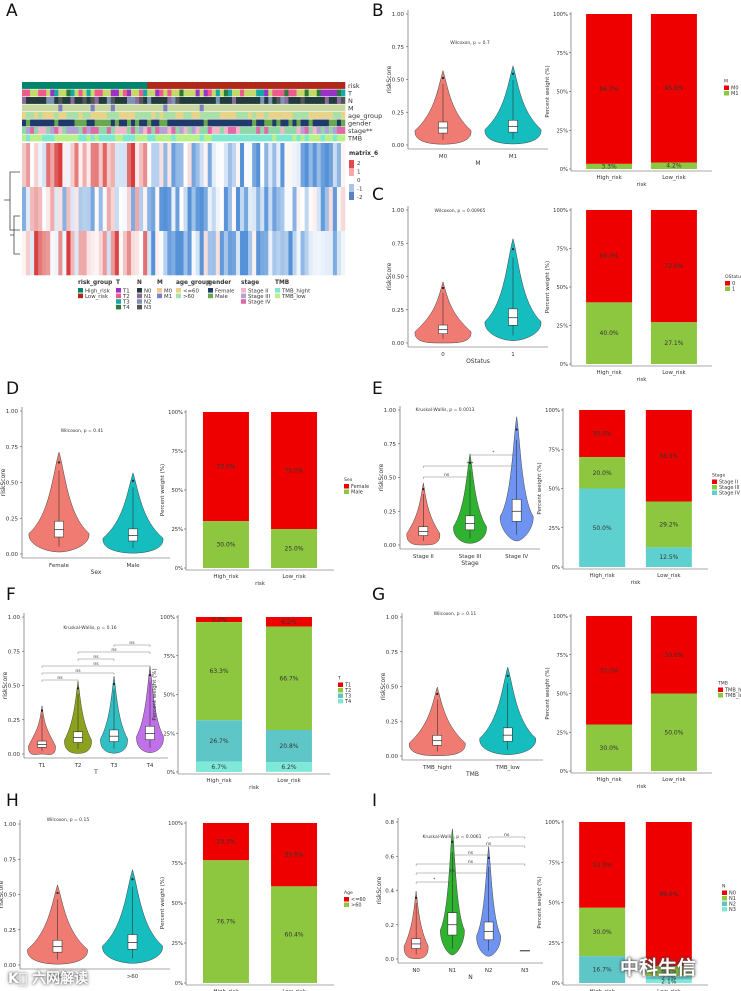 The height and width of the screenshot is (991, 741). What do you see at coordinates (609, 780) in the screenshot?
I see `x-tick-label: High_risk` at bounding box center [609, 780].